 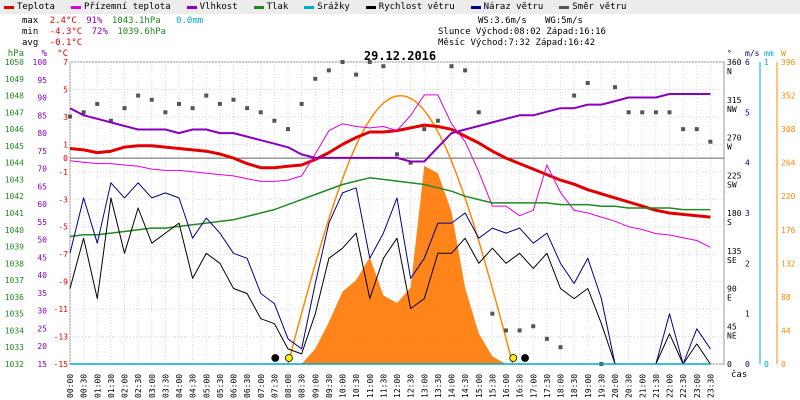 I want to click on humidity-axis-tick: 40, so click(x=42, y=275).